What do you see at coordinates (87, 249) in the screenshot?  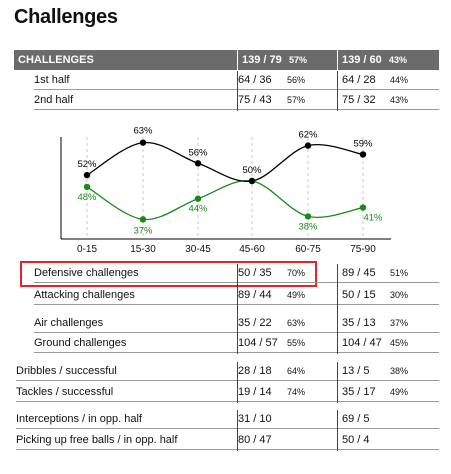 I see `x-tick-label: 0-15` at bounding box center [87, 249].